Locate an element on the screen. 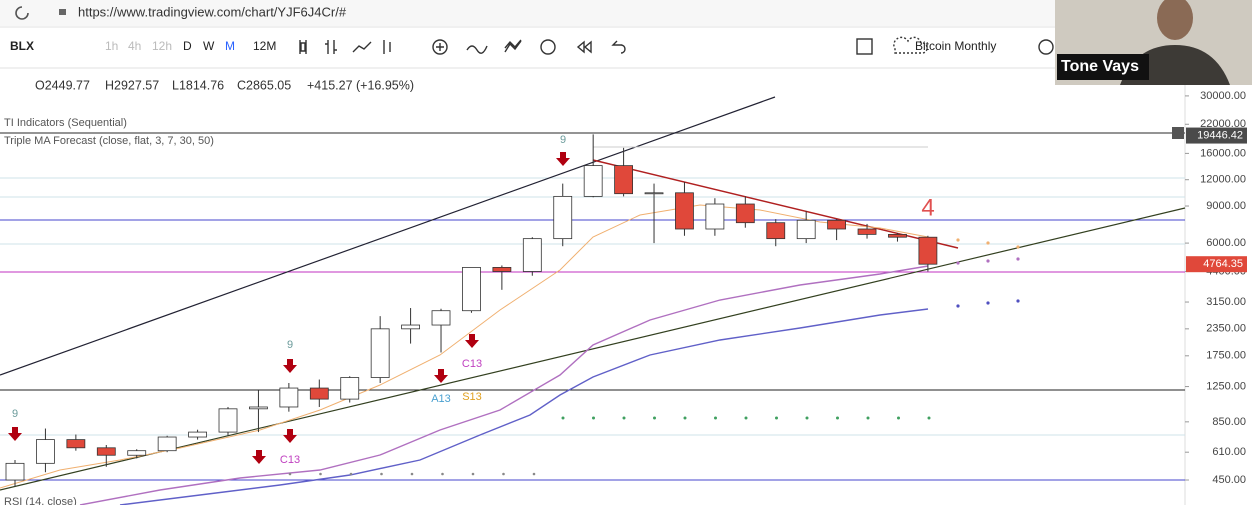  ohlc-value: +415.27 (+16.95%) is located at coordinates (360, 85).